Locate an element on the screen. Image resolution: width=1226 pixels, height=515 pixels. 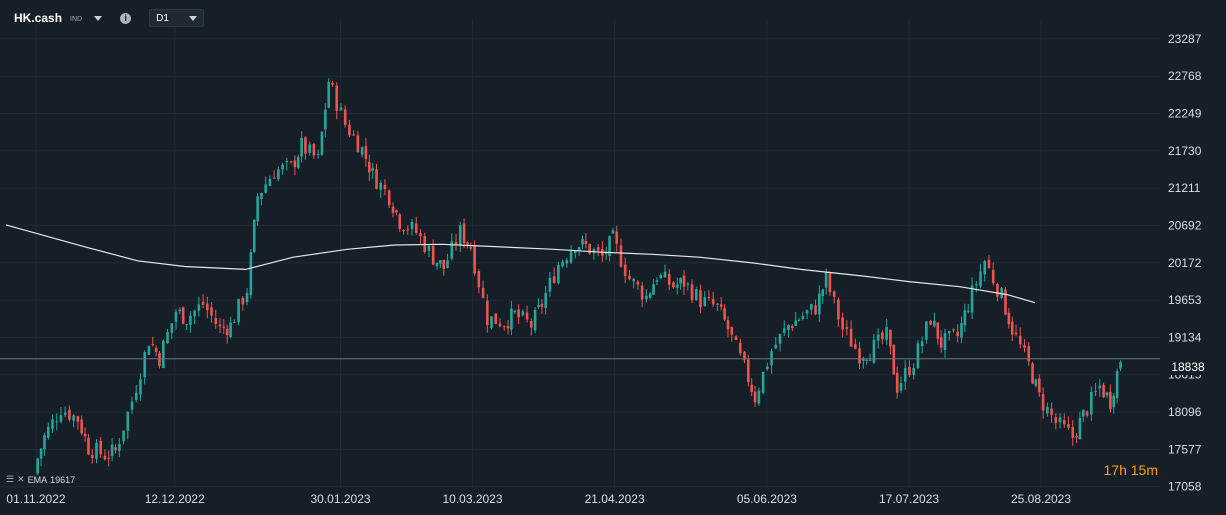
y-tick-label: 20692 is located at coordinates (1185, 225).